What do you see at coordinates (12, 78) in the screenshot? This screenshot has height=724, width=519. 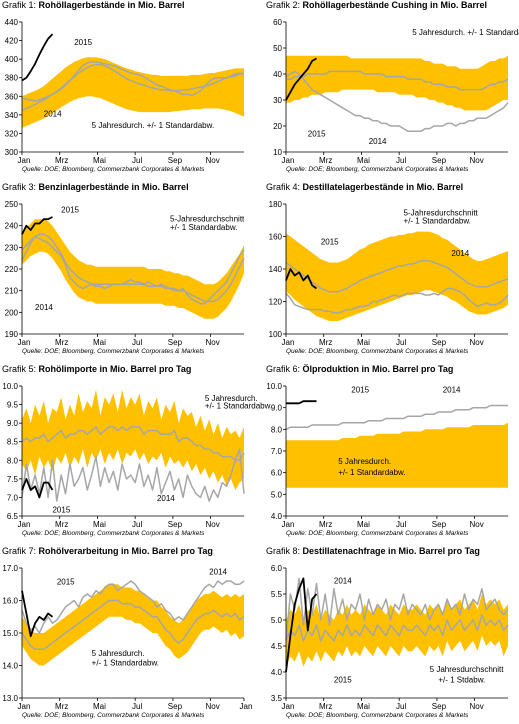 I see `y-tick-label: 380` at bounding box center [12, 78].